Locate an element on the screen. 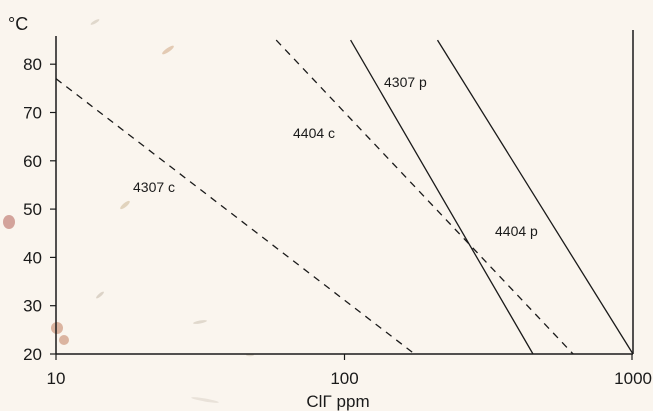 This screenshot has width=653, height=411. y-tick-label: 20 is located at coordinates (32, 354).